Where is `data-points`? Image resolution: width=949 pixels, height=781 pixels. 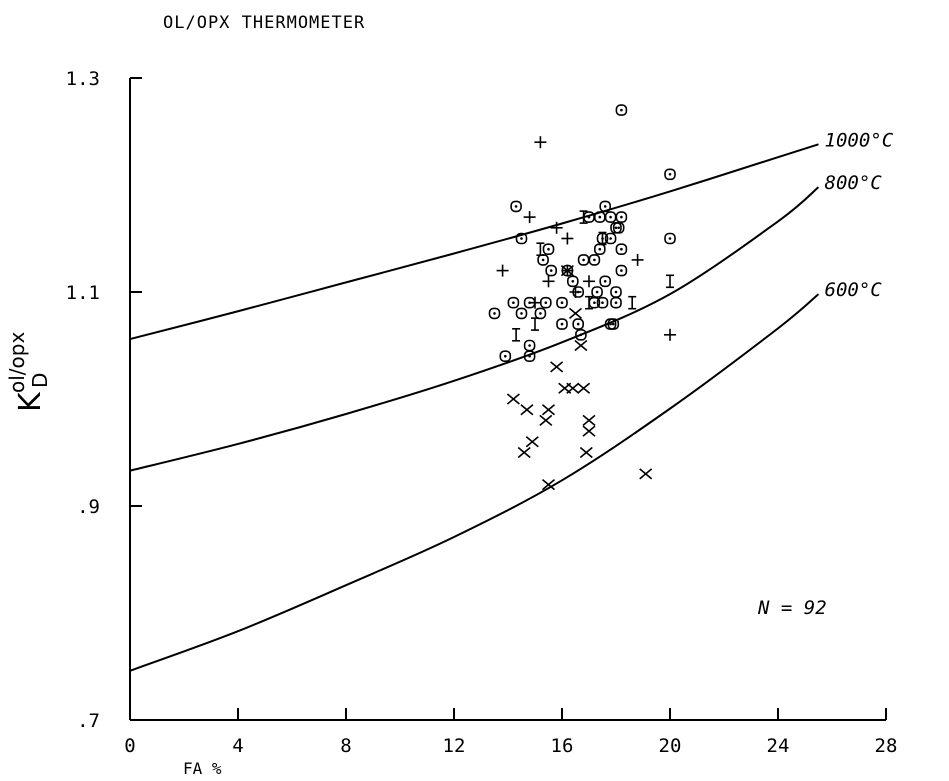
data-points is located at coordinates (582, 297).